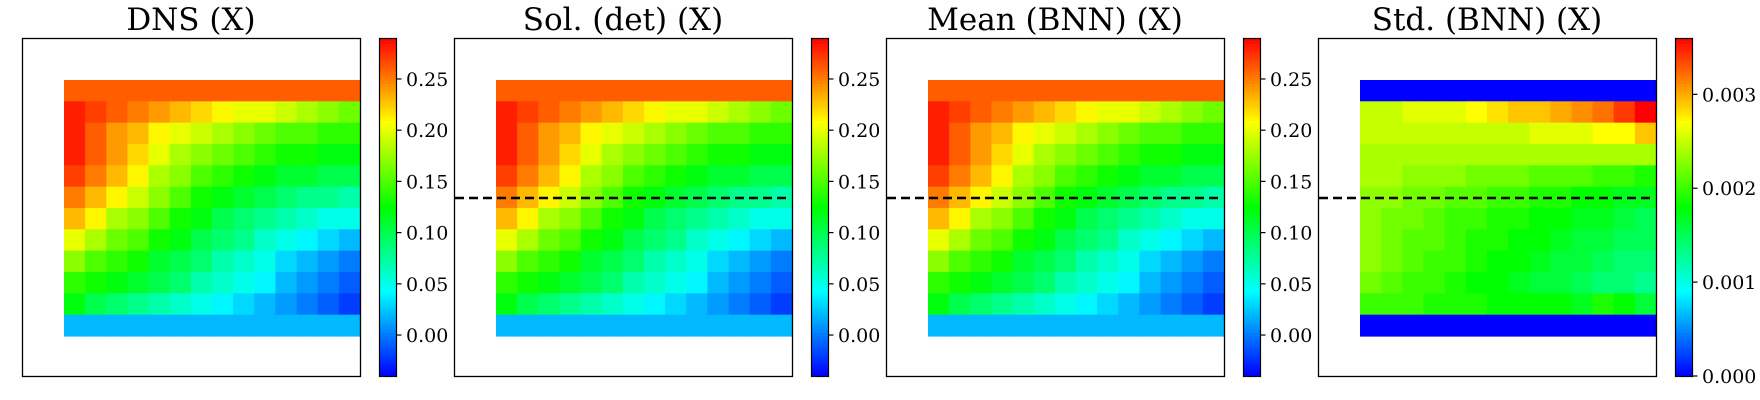 This screenshot has height=400, width=1760. I want to click on colorbar-tick-label: 0.25, so click(427, 80).